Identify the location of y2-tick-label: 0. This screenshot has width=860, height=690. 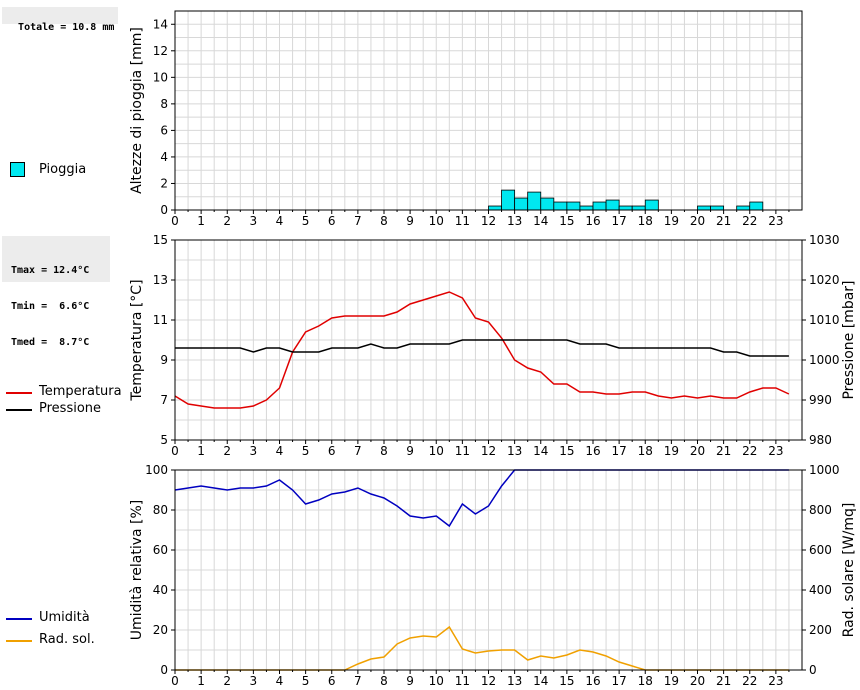
(813, 670).